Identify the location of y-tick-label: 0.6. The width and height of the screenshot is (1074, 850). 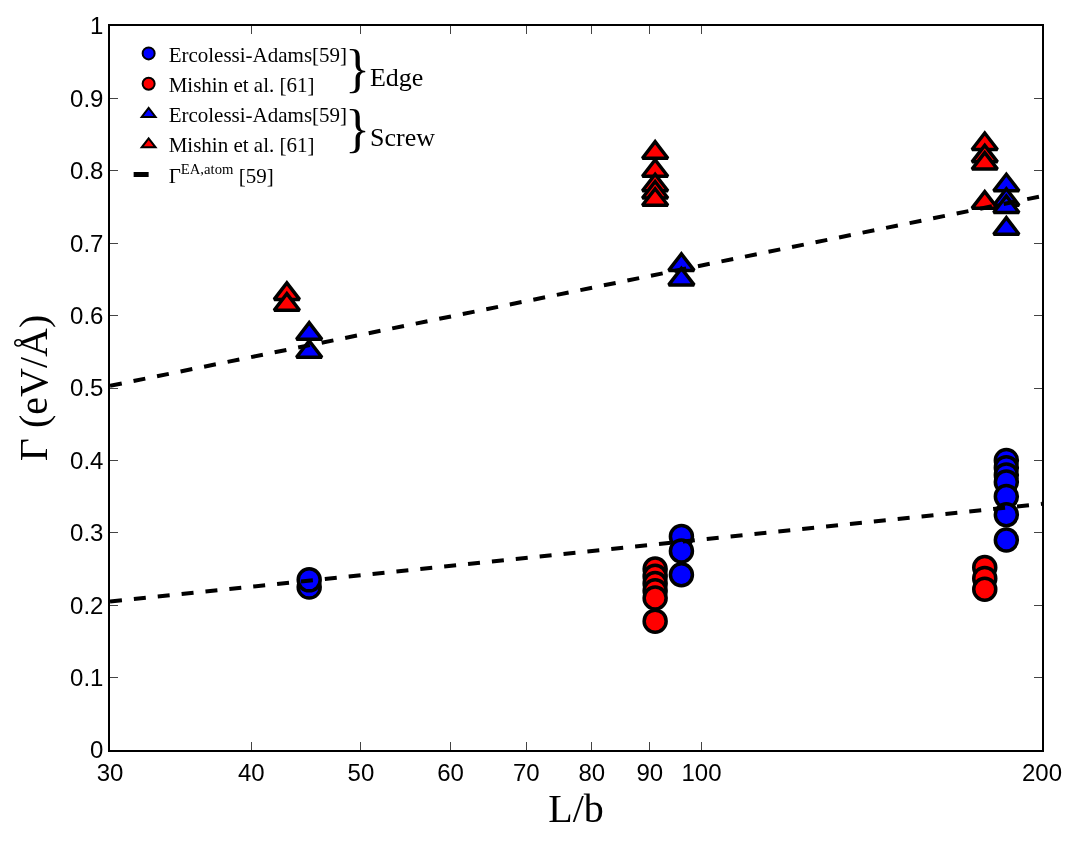
(87, 315).